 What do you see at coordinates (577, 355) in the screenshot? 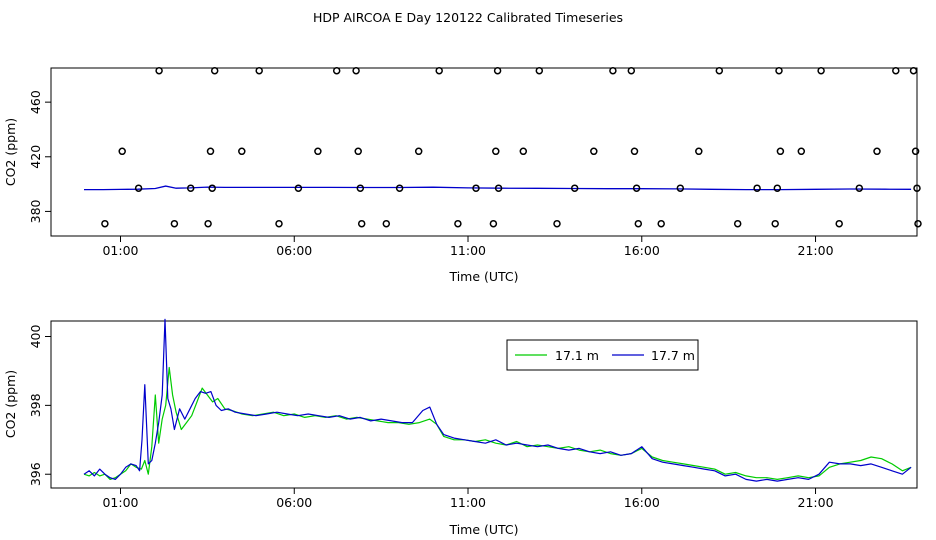
I see `legend-label-17-1: 17.1 m` at bounding box center [577, 355].